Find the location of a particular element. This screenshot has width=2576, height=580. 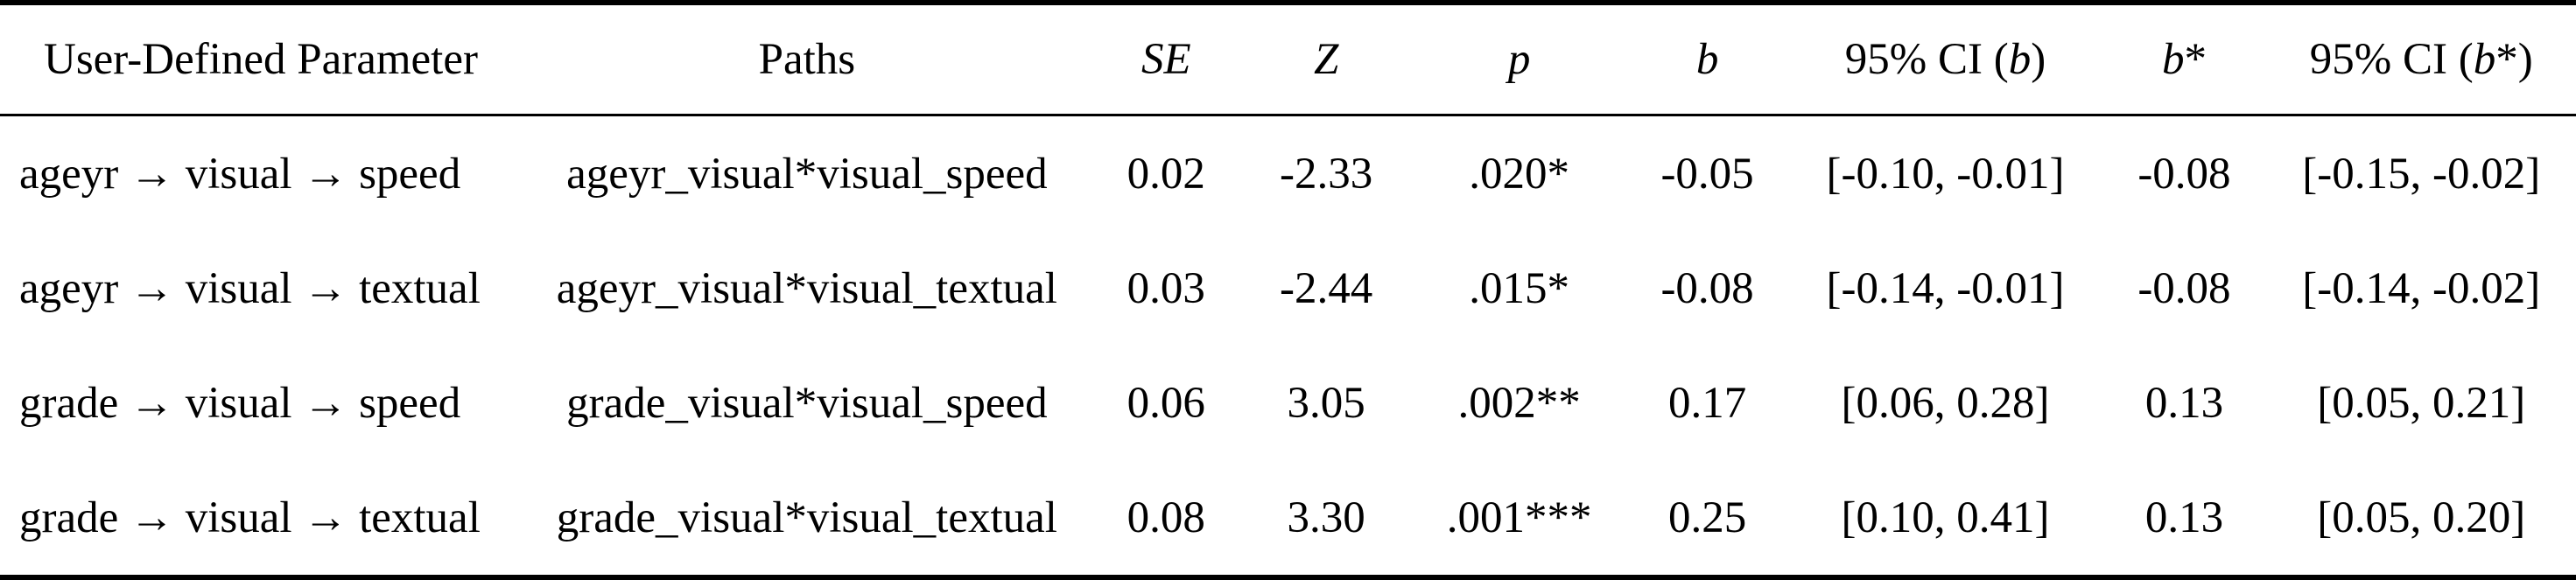

header-label-ci-b-prefix: 95% CI ( is located at coordinates (1927, 59).